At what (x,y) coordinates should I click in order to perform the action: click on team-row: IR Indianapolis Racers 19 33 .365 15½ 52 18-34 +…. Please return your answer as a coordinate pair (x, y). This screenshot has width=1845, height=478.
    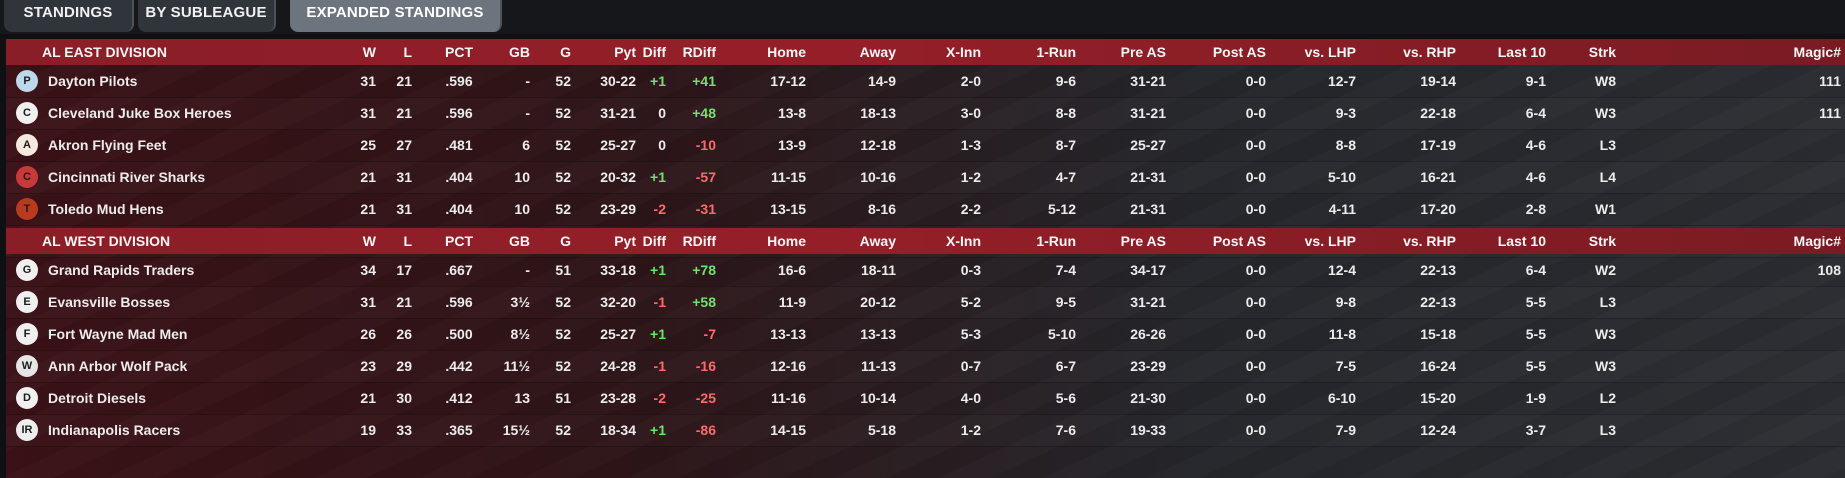
    Looking at the image, I should click on (925, 430).